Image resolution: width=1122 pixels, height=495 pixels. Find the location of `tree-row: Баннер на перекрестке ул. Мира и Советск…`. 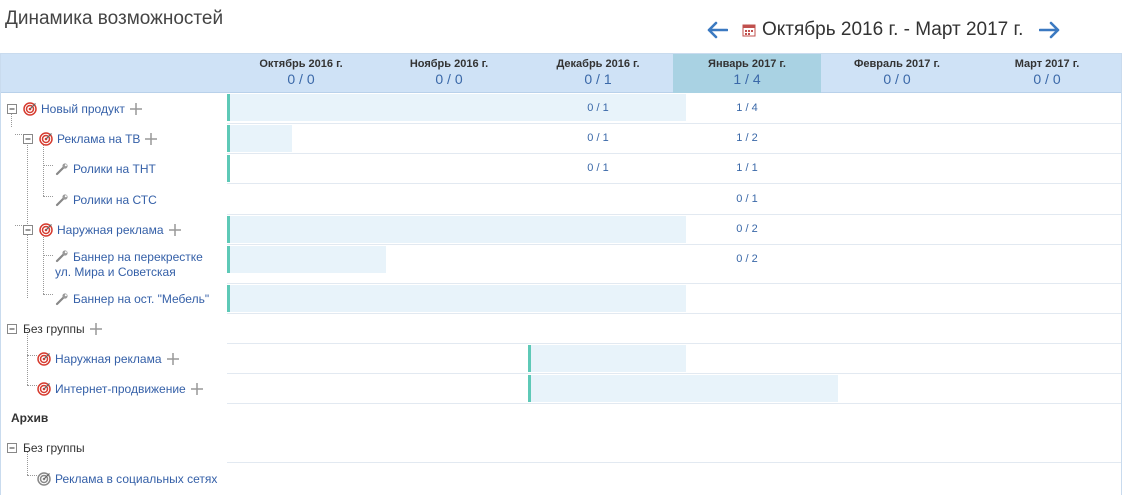

tree-row: Баннер на перекрестке ул. Мира и Советск… is located at coordinates (561, 264).